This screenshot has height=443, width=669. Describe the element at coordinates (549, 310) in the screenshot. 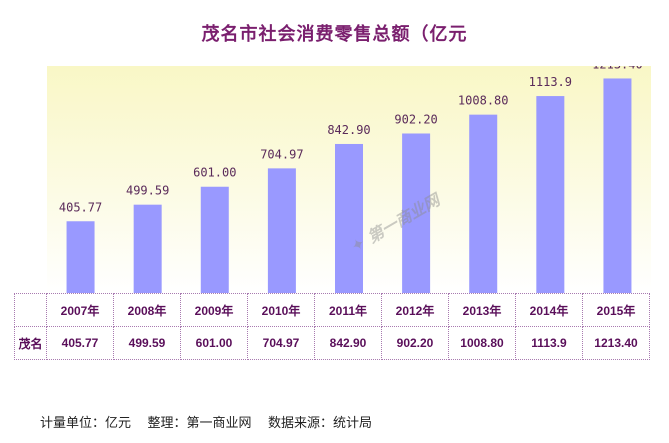

I see `category-label-7: 2014年` at that location.